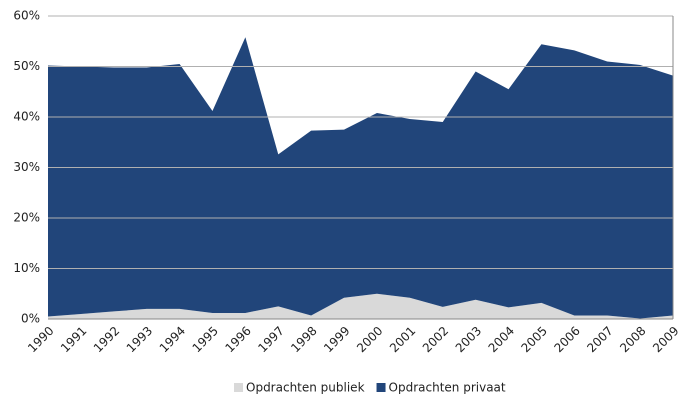  I want to click on x-tick-label: 1994, so click(172, 339).